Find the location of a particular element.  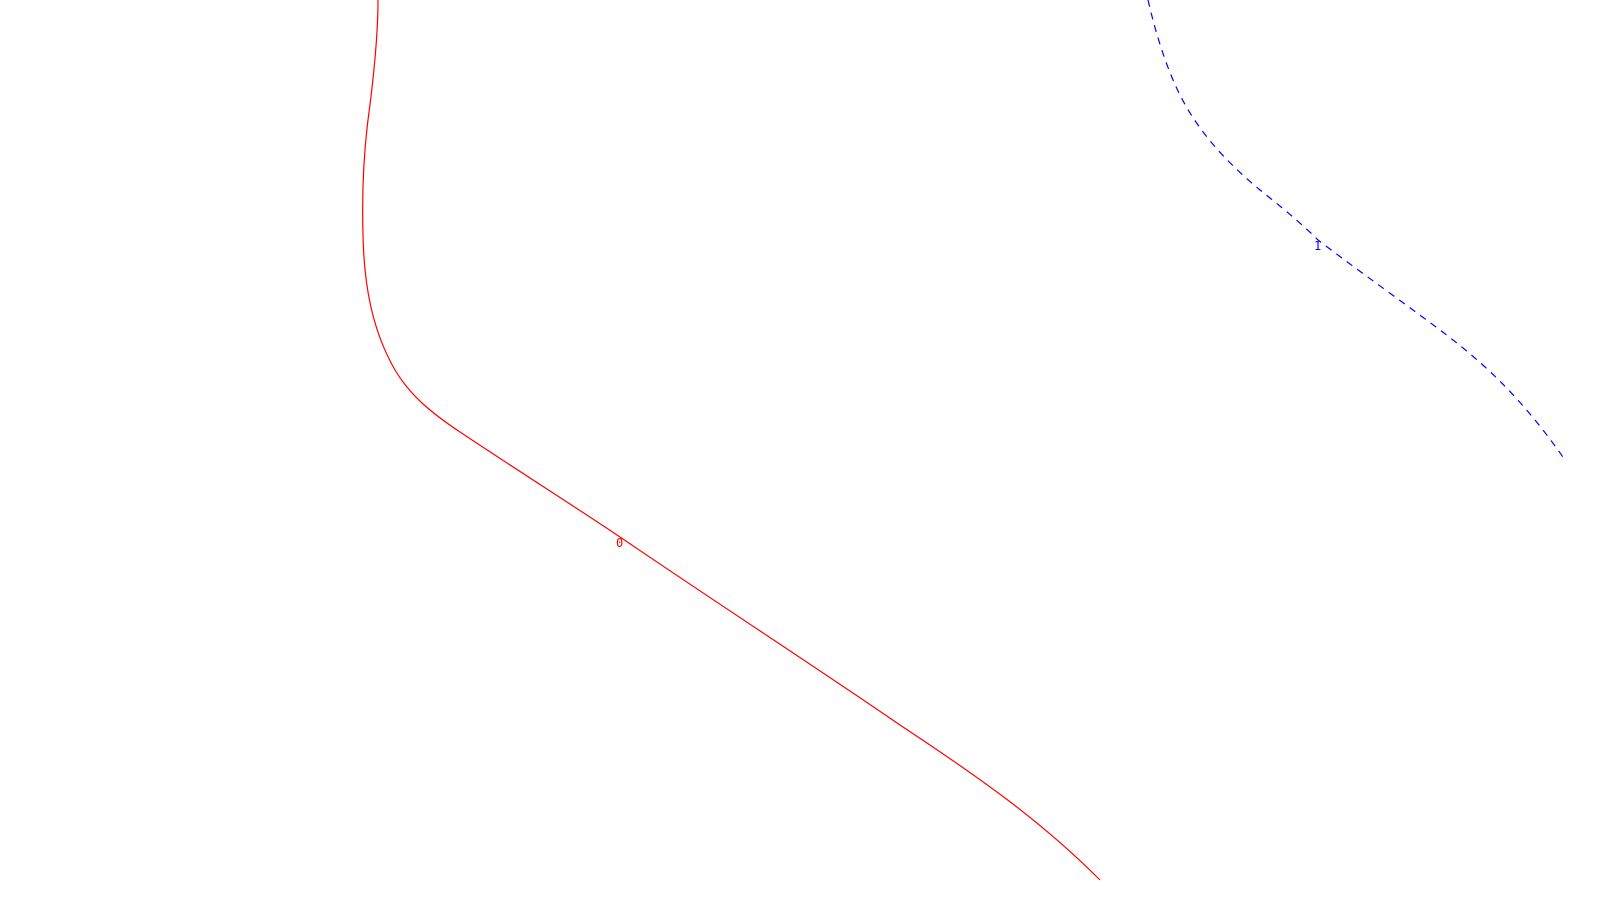

curve-0-label: 0 is located at coordinates (619, 543).